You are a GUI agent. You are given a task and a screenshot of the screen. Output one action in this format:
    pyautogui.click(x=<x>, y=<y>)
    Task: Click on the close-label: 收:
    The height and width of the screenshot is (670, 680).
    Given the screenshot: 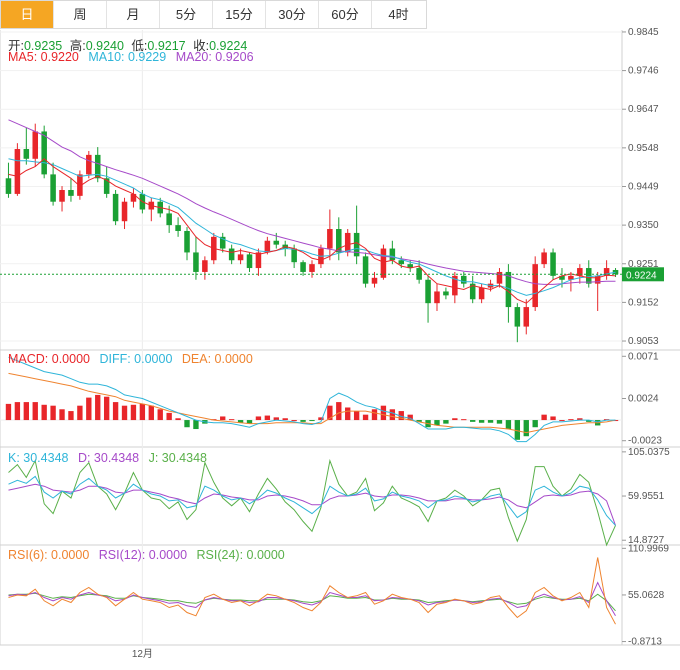 What is the action you would take?
    pyautogui.click(x=201, y=46)
    